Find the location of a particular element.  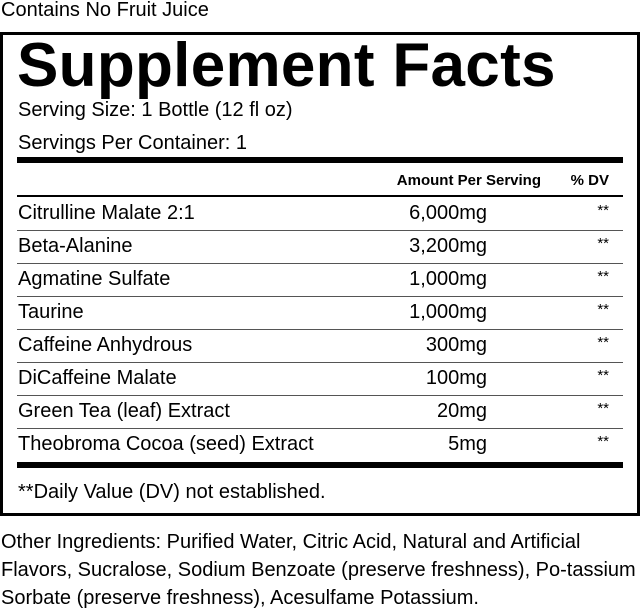

footnote: **Daily Value (DV) not established. is located at coordinates (172, 492).